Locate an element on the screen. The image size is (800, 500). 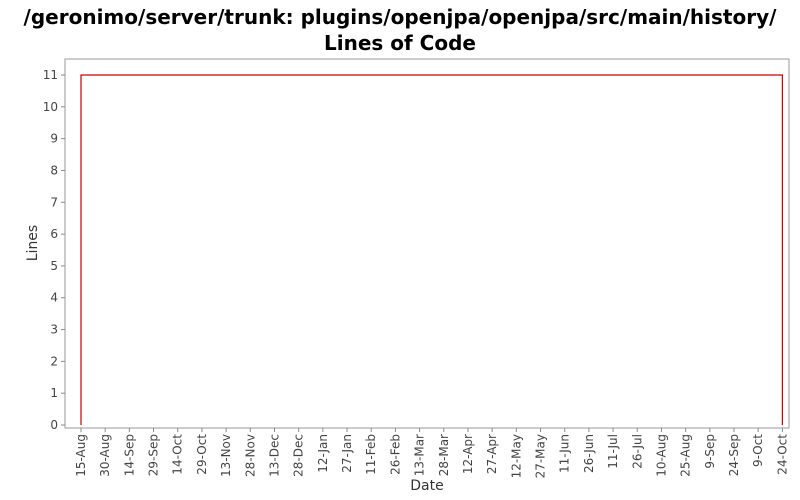
x-tick-label: 29-Oct is located at coordinates (202, 454).